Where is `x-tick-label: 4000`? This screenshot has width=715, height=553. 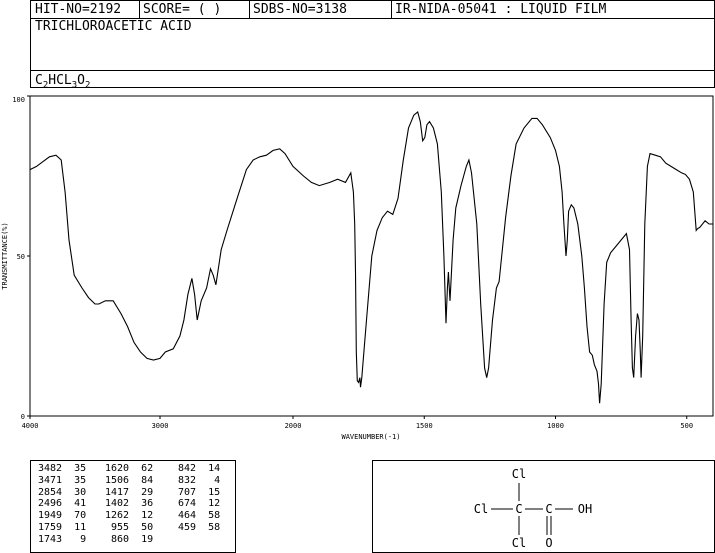 x-tick-label: 4000 is located at coordinates (30, 426).